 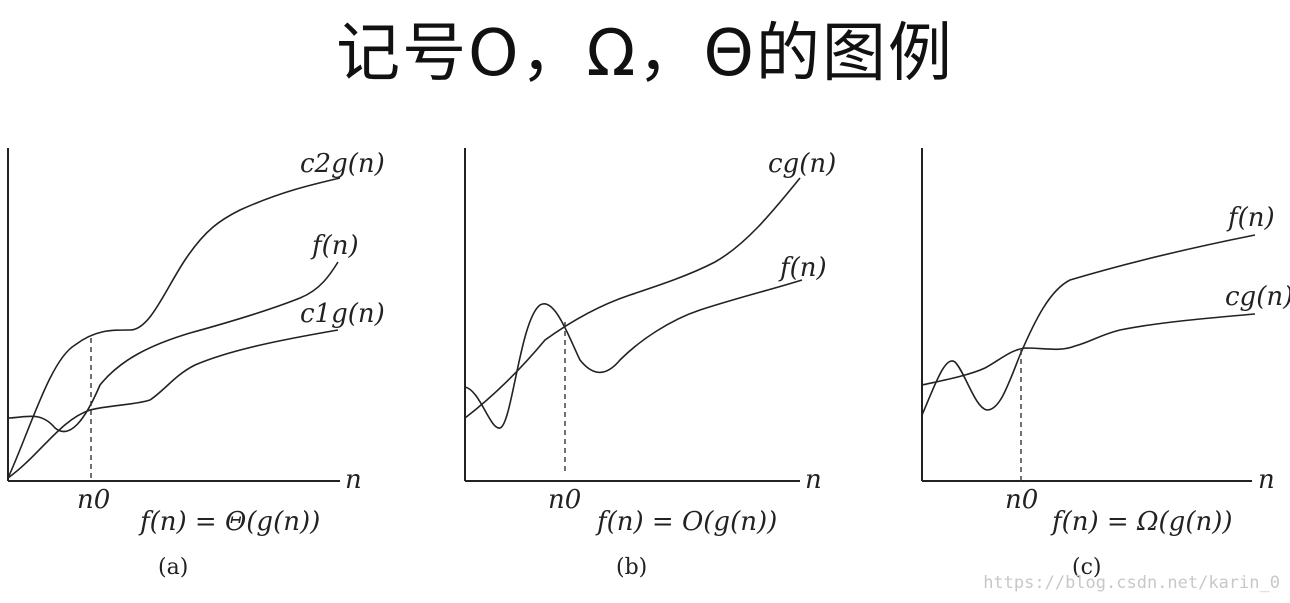 What do you see at coordinates (1141, 522) in the screenshot?
I see `panel-c-formula: f(n) = Ω(g(n))` at bounding box center [1141, 522].